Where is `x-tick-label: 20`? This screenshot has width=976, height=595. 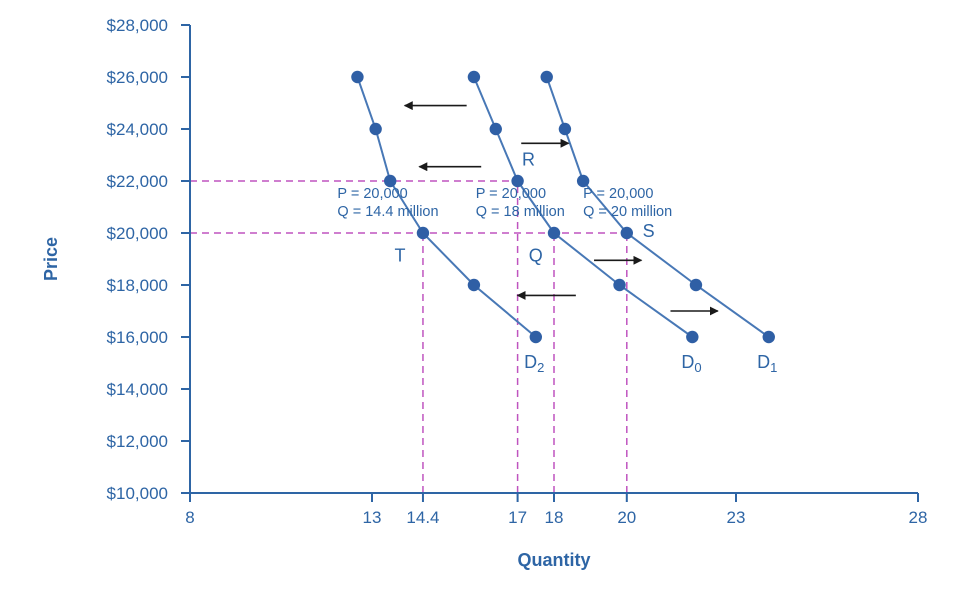
x-tick-label: 20 is located at coordinates (626, 517).